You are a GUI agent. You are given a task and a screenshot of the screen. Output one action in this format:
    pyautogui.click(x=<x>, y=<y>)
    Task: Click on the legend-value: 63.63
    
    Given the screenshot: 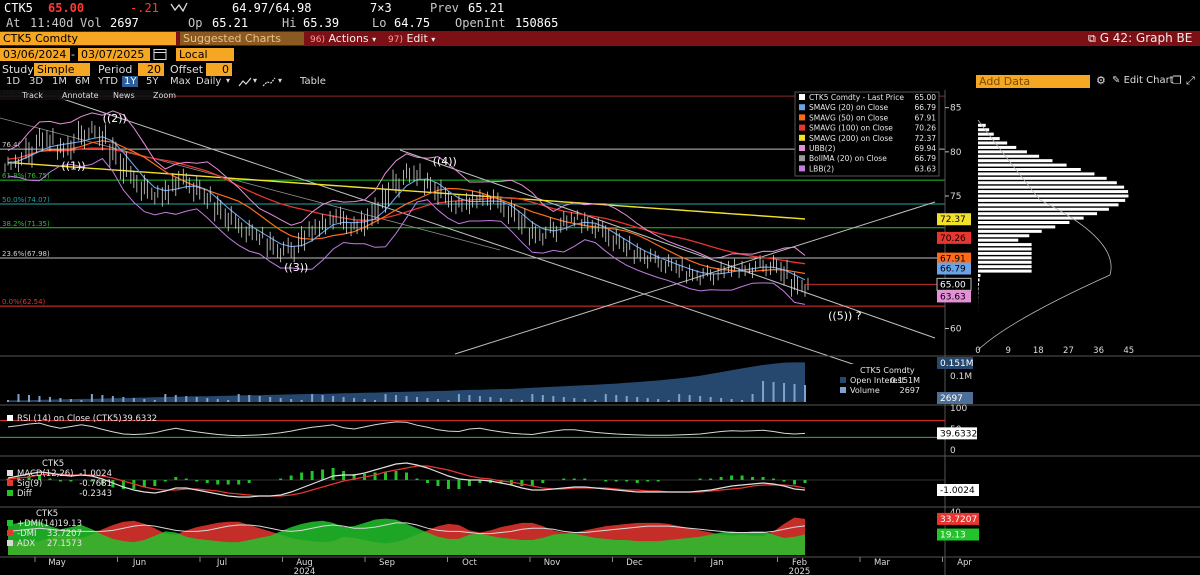 What is the action you would take?
    pyautogui.click(x=926, y=168)
    